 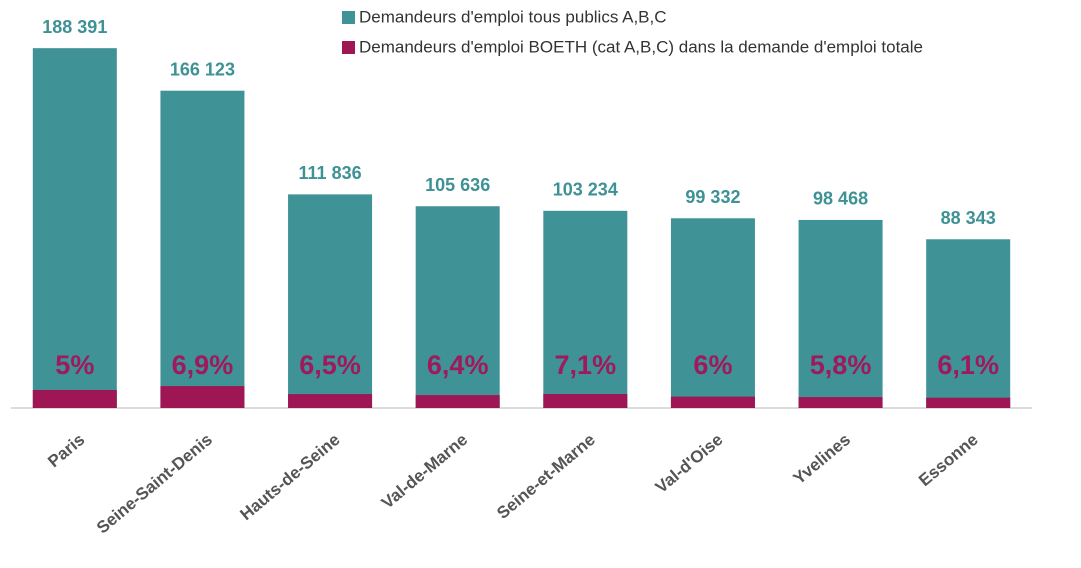 What do you see at coordinates (66, 450) in the screenshot?
I see `x-tick-label: Paris` at bounding box center [66, 450].